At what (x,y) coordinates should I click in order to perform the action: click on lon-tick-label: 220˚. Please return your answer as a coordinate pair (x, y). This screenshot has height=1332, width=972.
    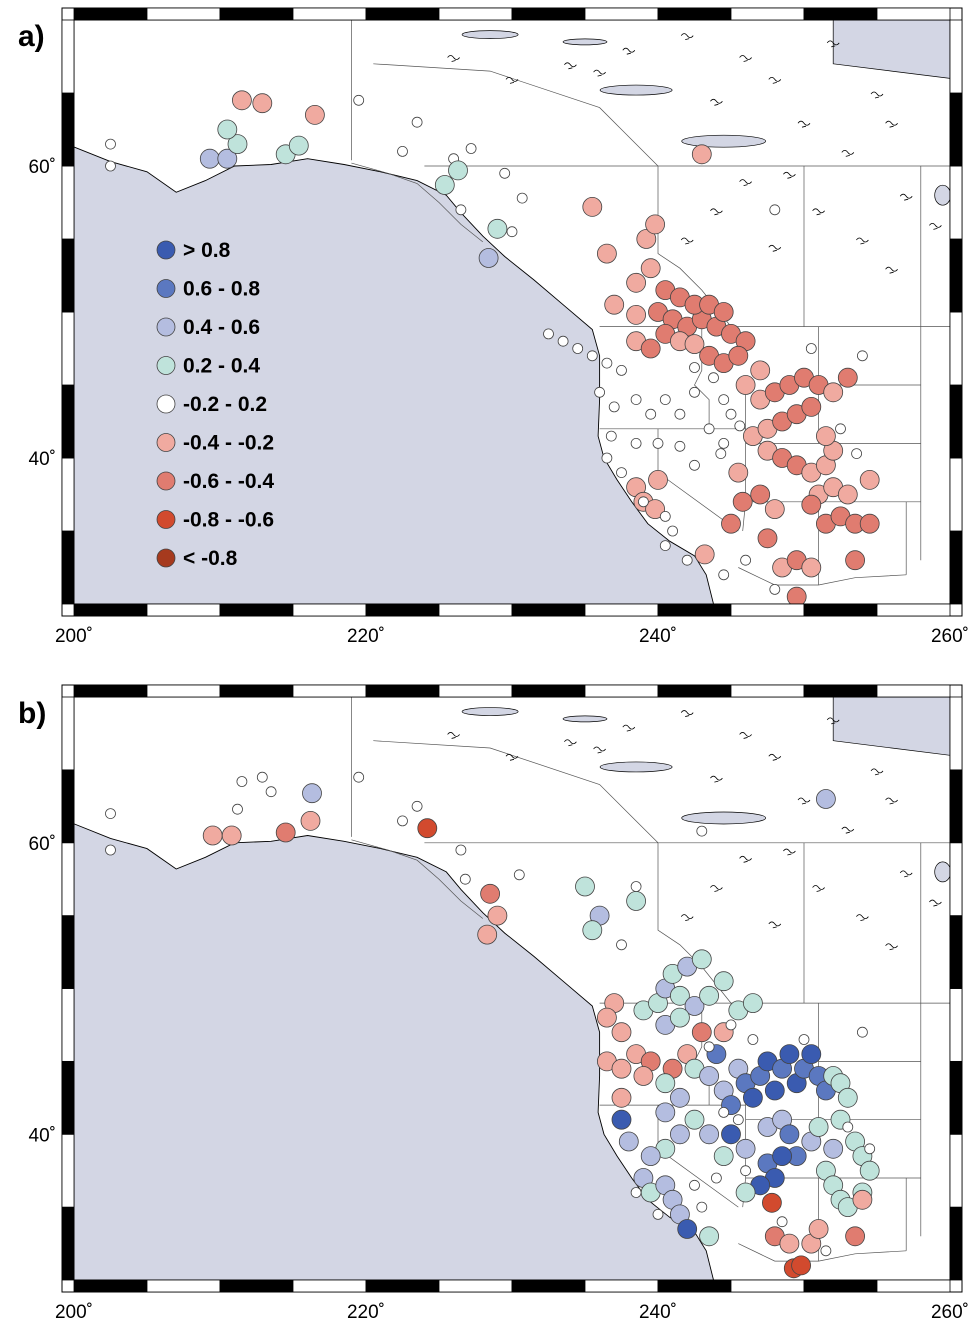
    Looking at the image, I should click on (366, 1312).